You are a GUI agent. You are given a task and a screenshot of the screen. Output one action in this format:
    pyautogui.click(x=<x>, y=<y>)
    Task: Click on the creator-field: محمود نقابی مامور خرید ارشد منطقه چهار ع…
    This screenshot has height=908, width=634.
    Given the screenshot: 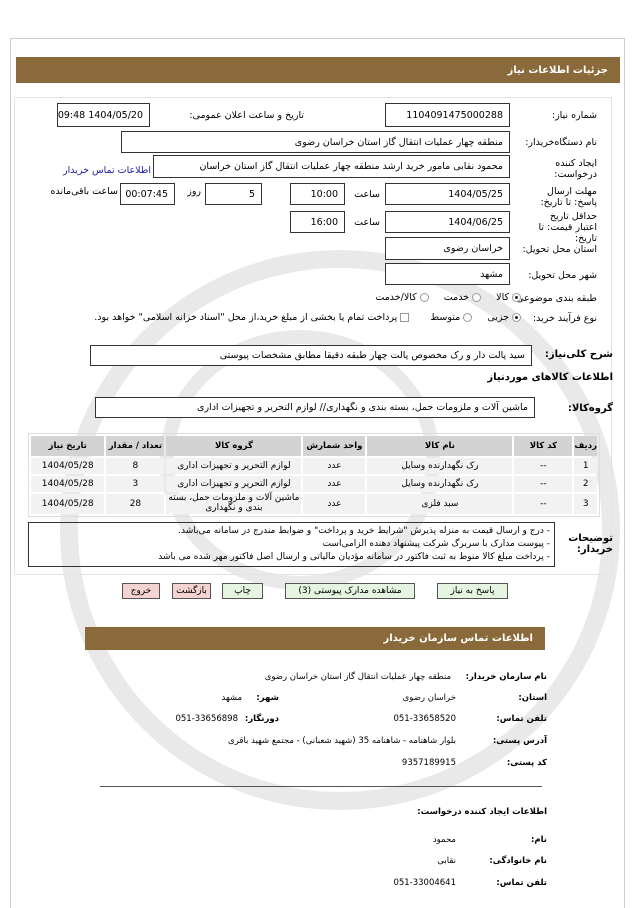 What is the action you would take?
    pyautogui.click(x=331, y=166)
    